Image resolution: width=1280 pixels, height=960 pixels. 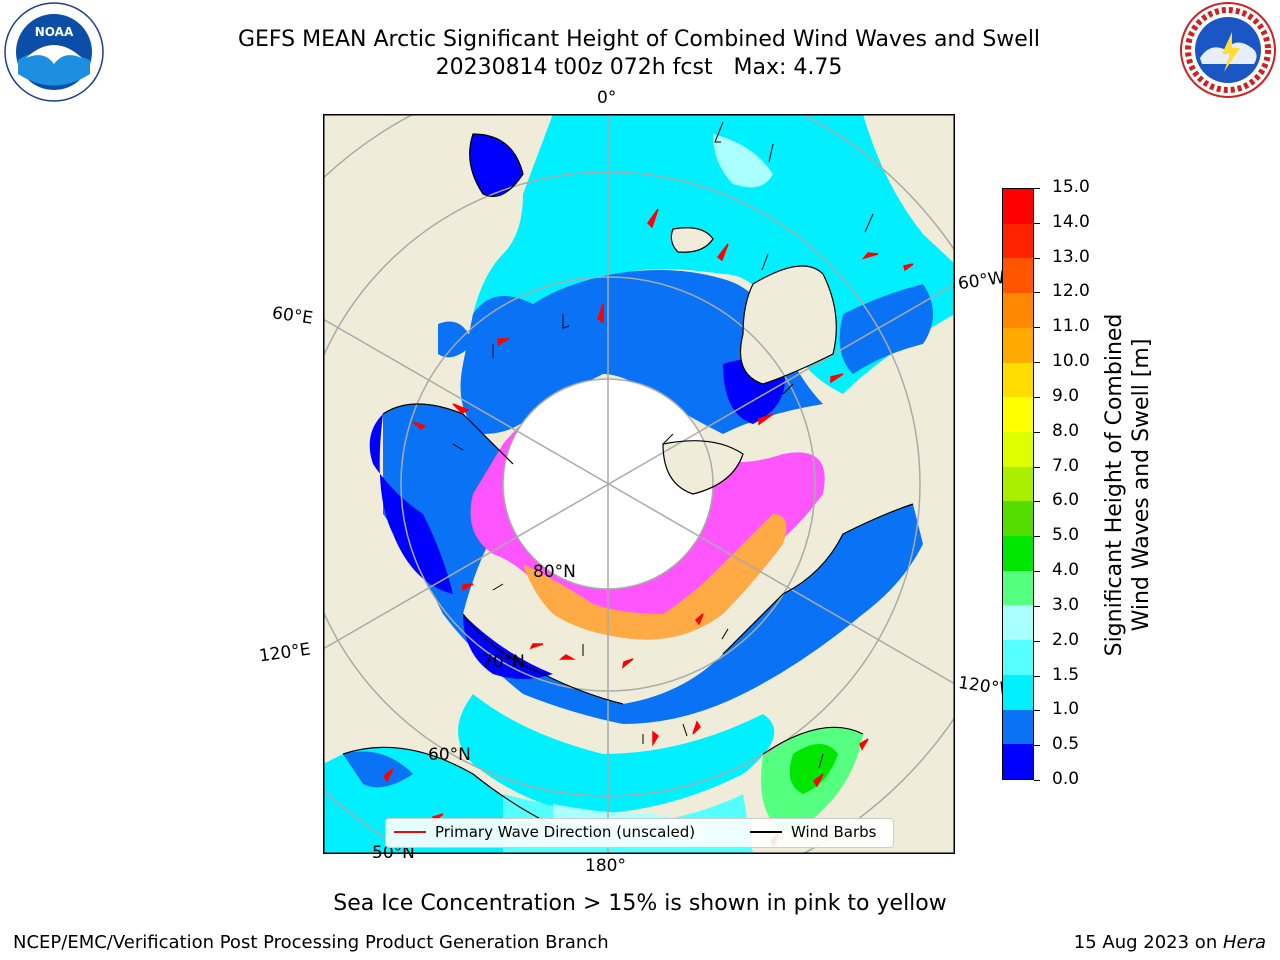 What do you see at coordinates (607, 98) in the screenshot?
I see `lon-label-0: 0°` at bounding box center [607, 98].